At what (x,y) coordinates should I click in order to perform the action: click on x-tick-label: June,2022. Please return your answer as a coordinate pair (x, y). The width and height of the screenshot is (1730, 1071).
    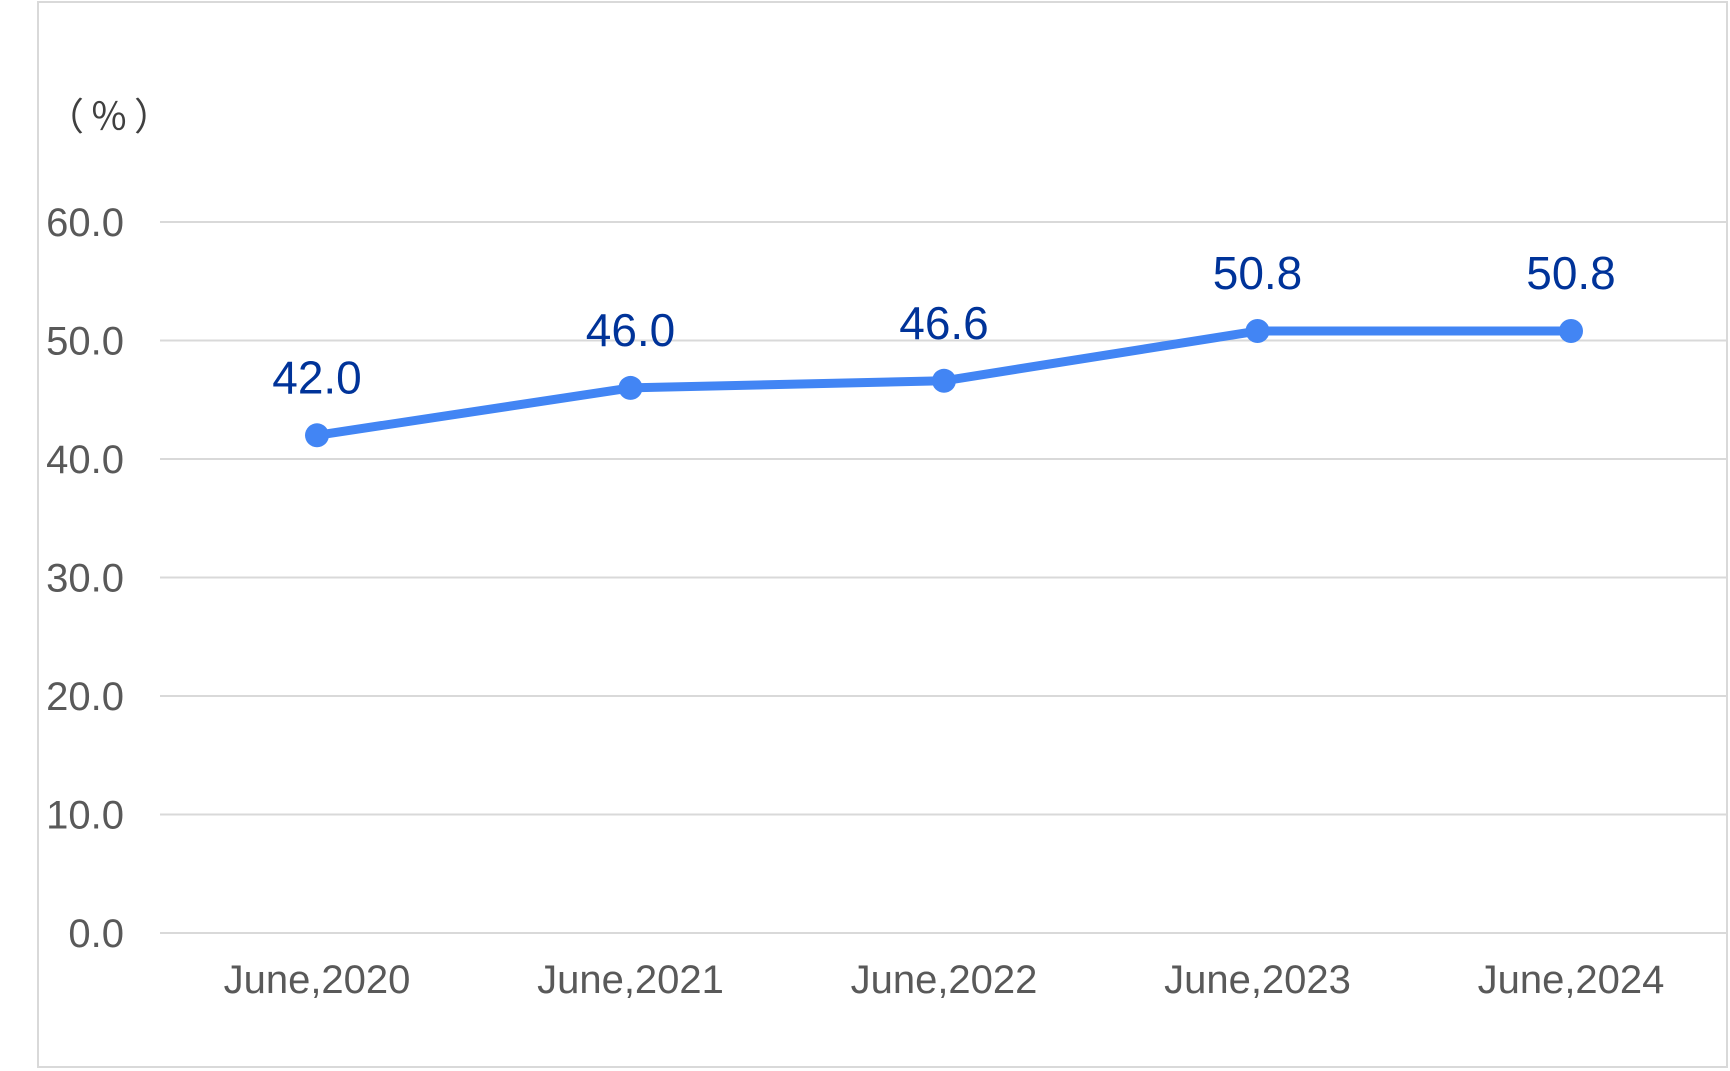
    Looking at the image, I should click on (944, 980).